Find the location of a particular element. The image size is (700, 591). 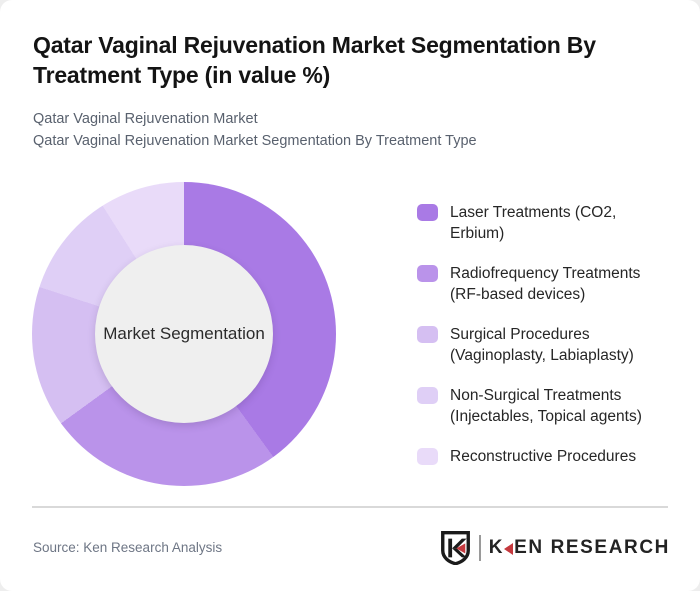

legend-label-line: (Vaginoplasty, Labiaplasty) is located at coordinates (542, 355).